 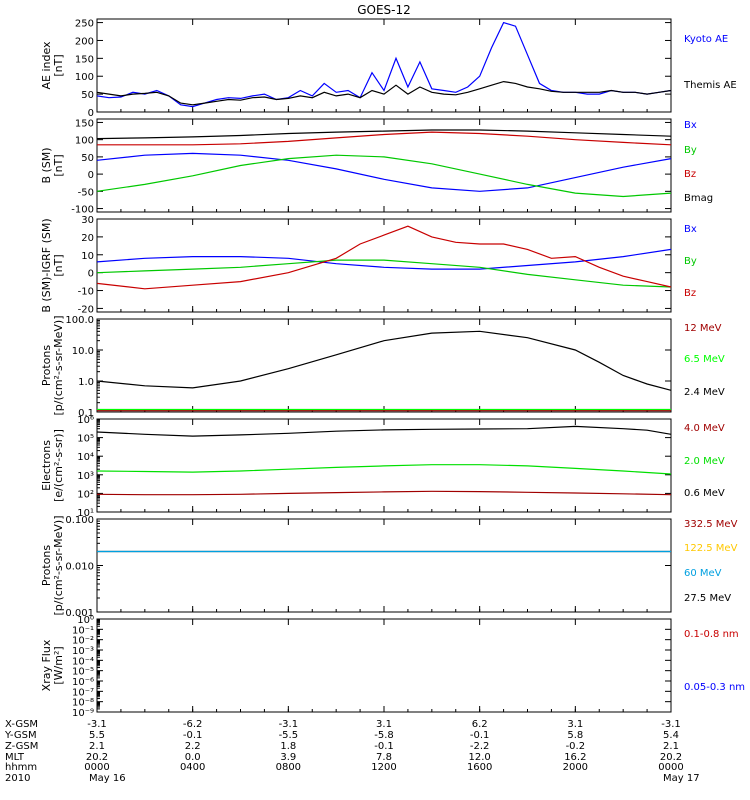 What do you see at coordinates (58, 465) in the screenshot?
I see `y-axis-label: [e/(cm²-s-sr)]` at bounding box center [58, 465].